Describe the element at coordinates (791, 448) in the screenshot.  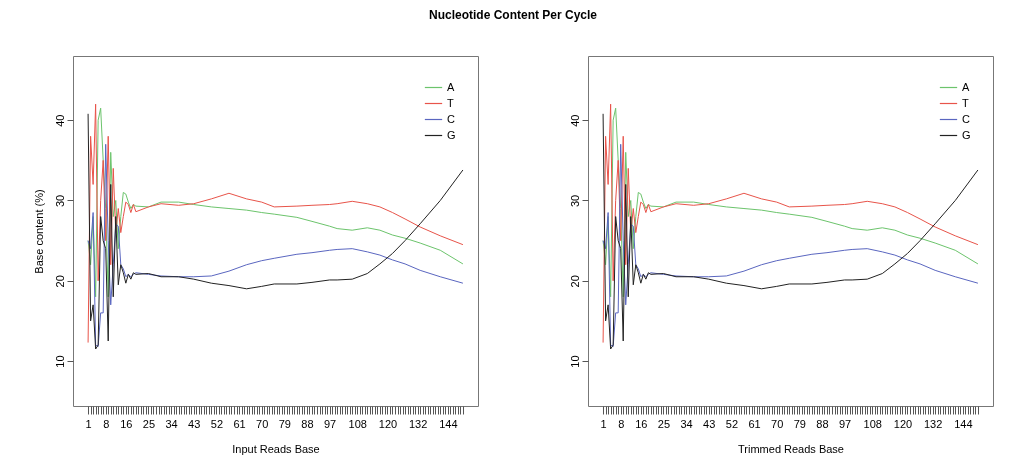
I see `x-axis-title: Trimmed Reads Base` at that location.